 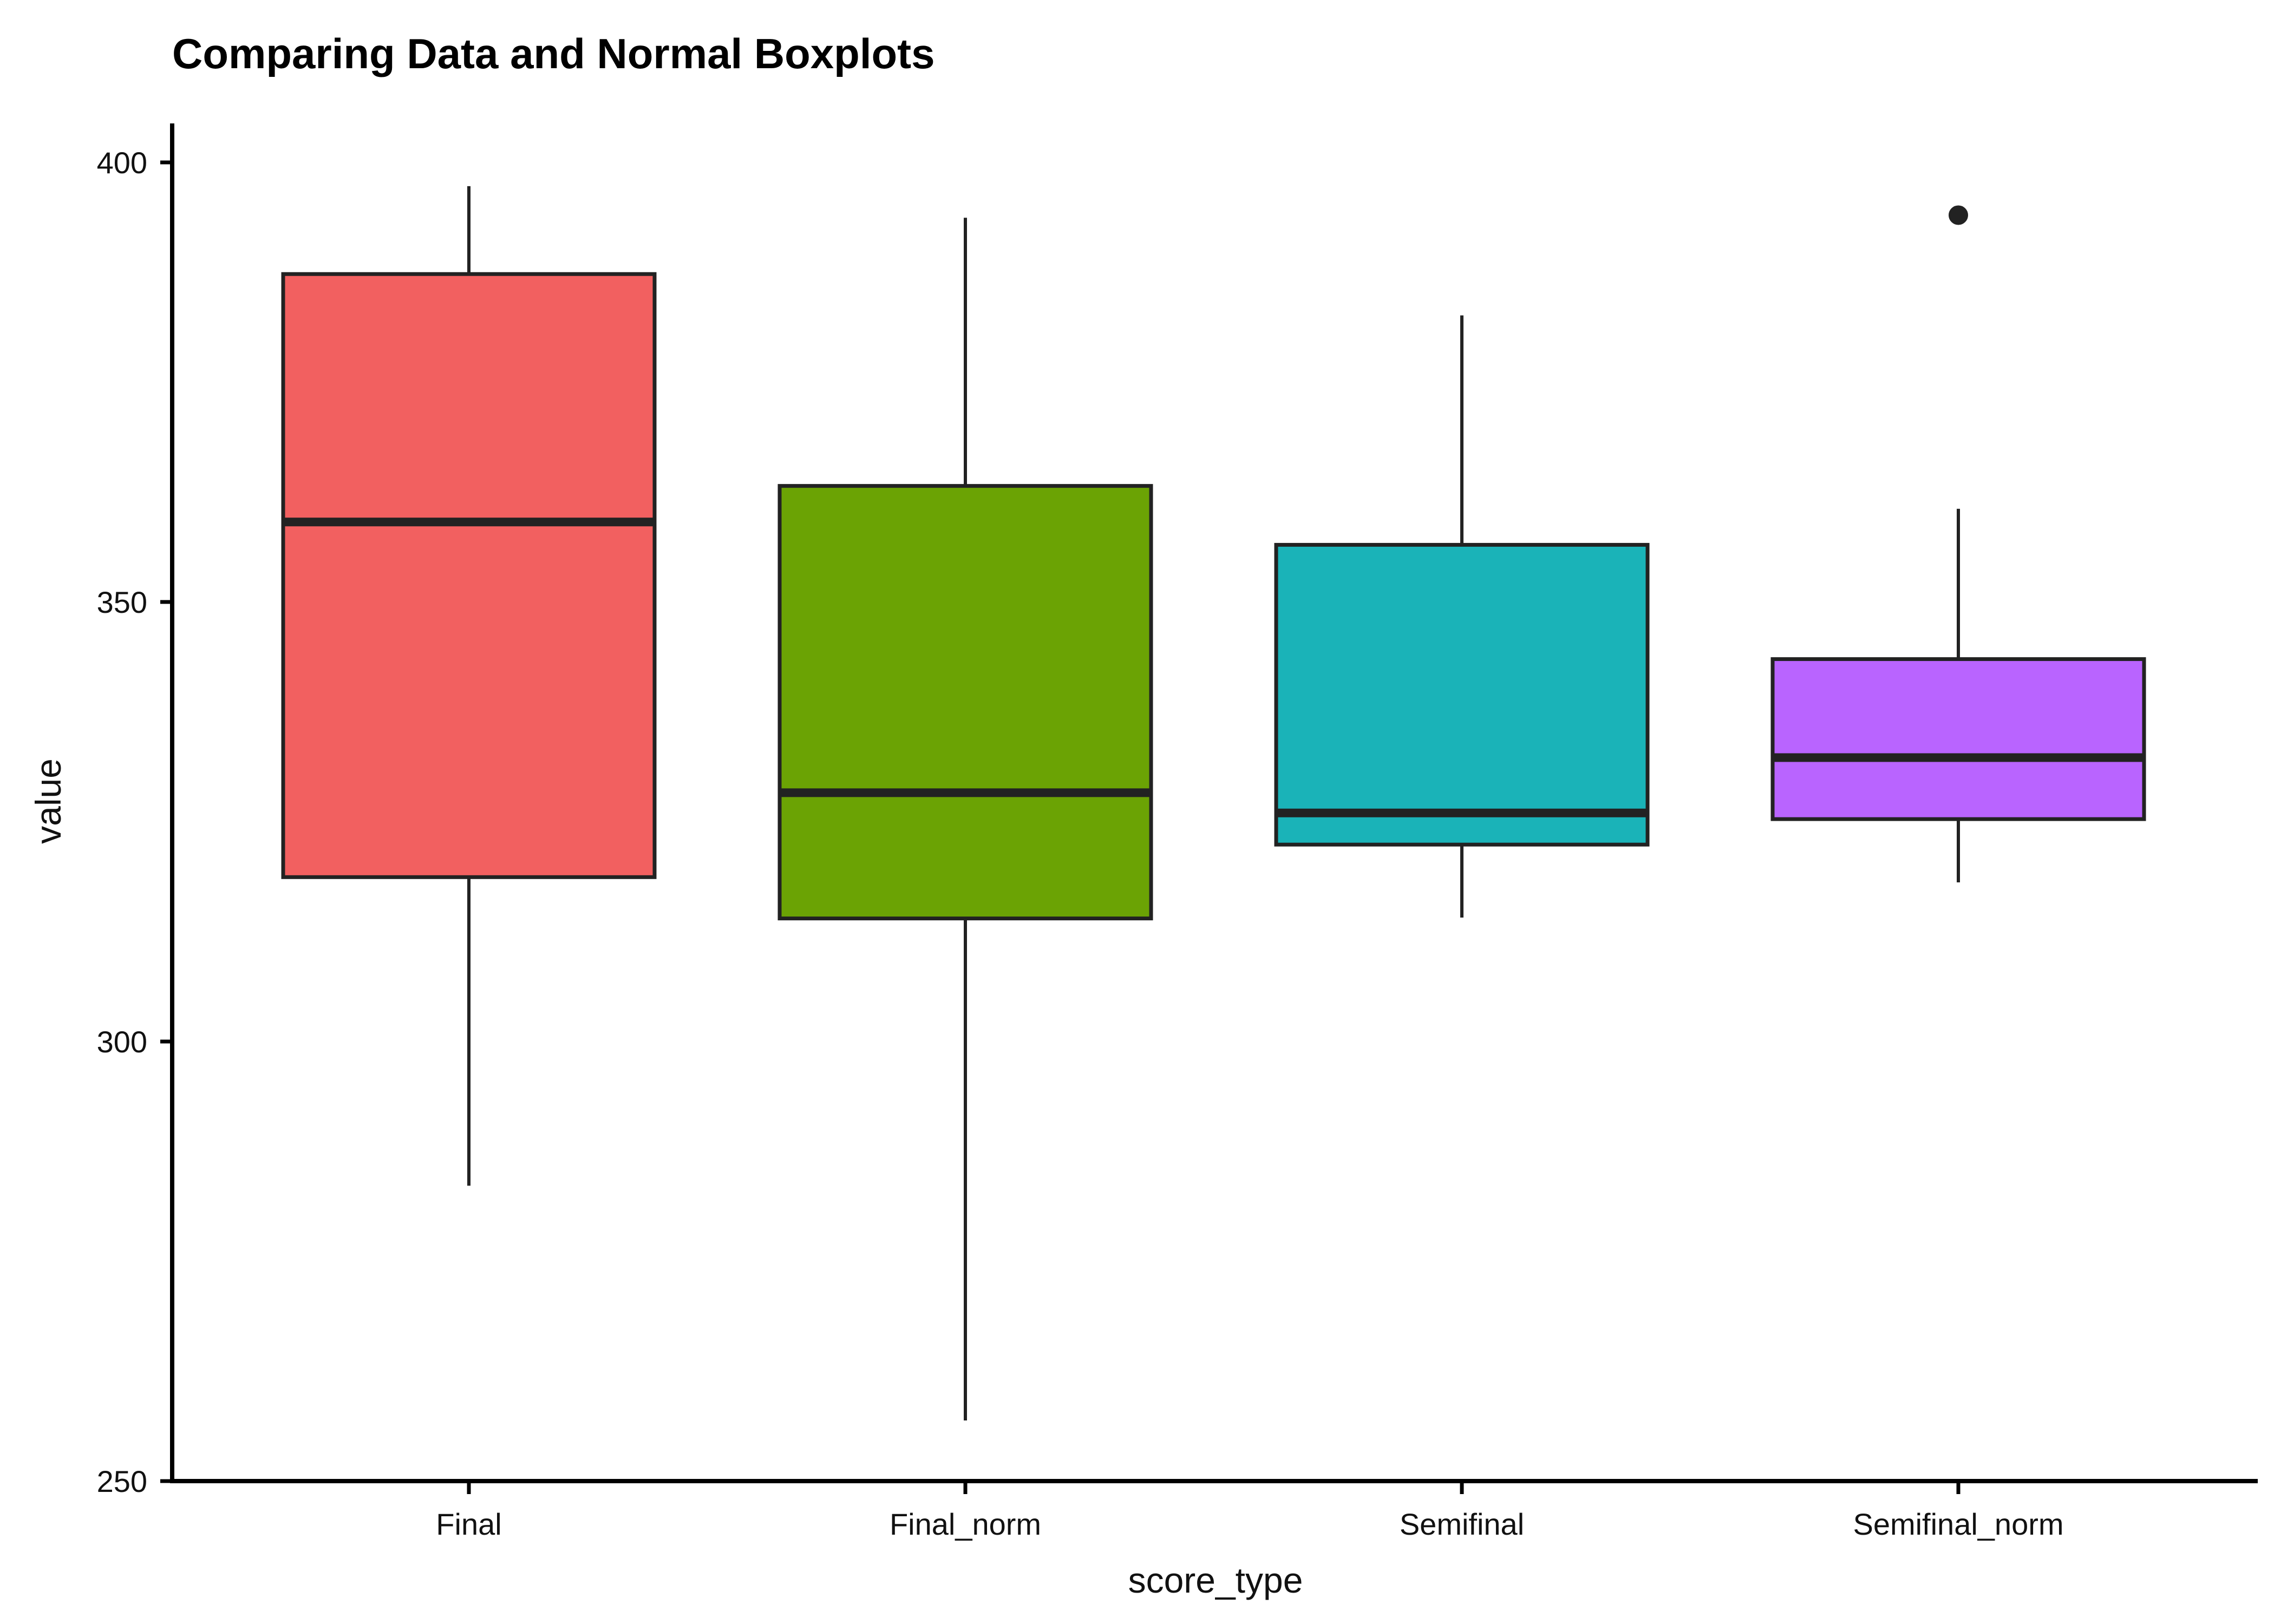 I want to click on y-axis-ticks: 250 300 350 400, so click(x=135, y=822).